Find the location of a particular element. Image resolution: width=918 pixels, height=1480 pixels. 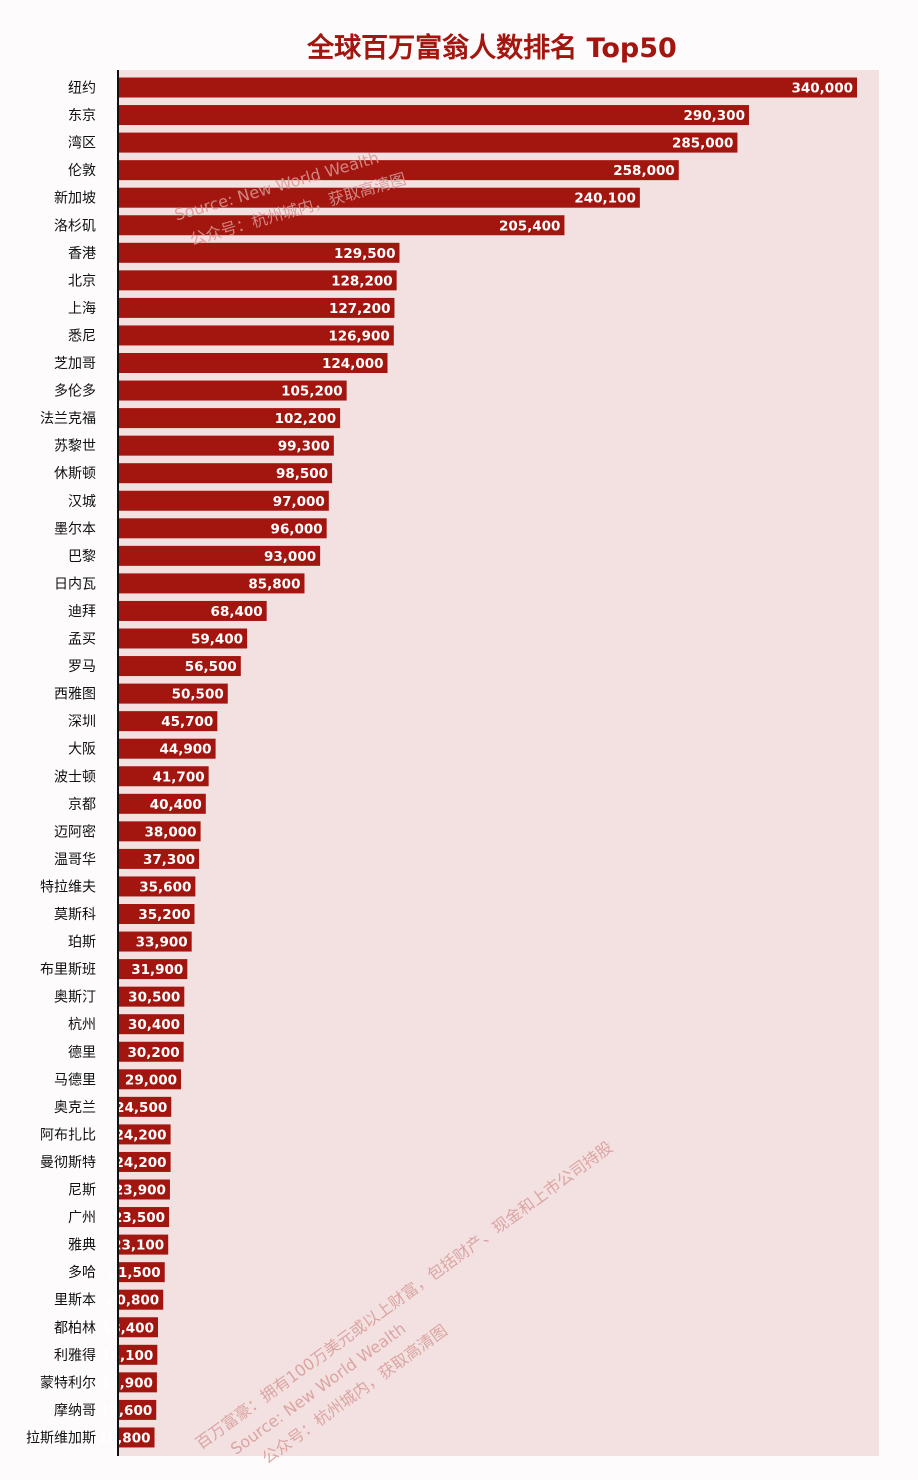

value-label-37: 29,000 is located at coordinates (151, 1080).